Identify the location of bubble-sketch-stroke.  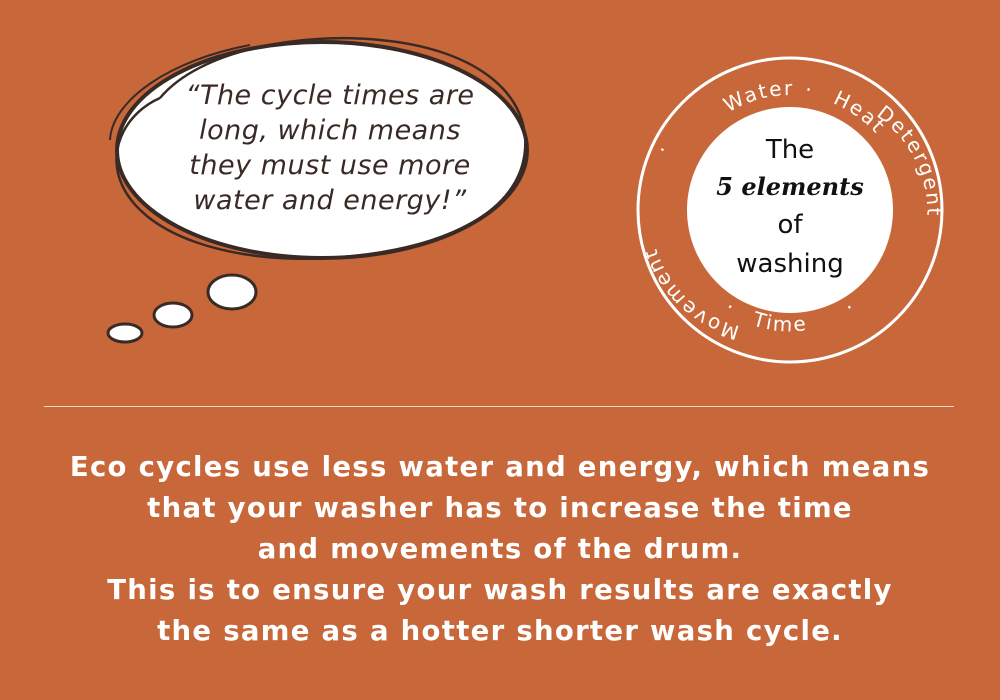
(180, 92).